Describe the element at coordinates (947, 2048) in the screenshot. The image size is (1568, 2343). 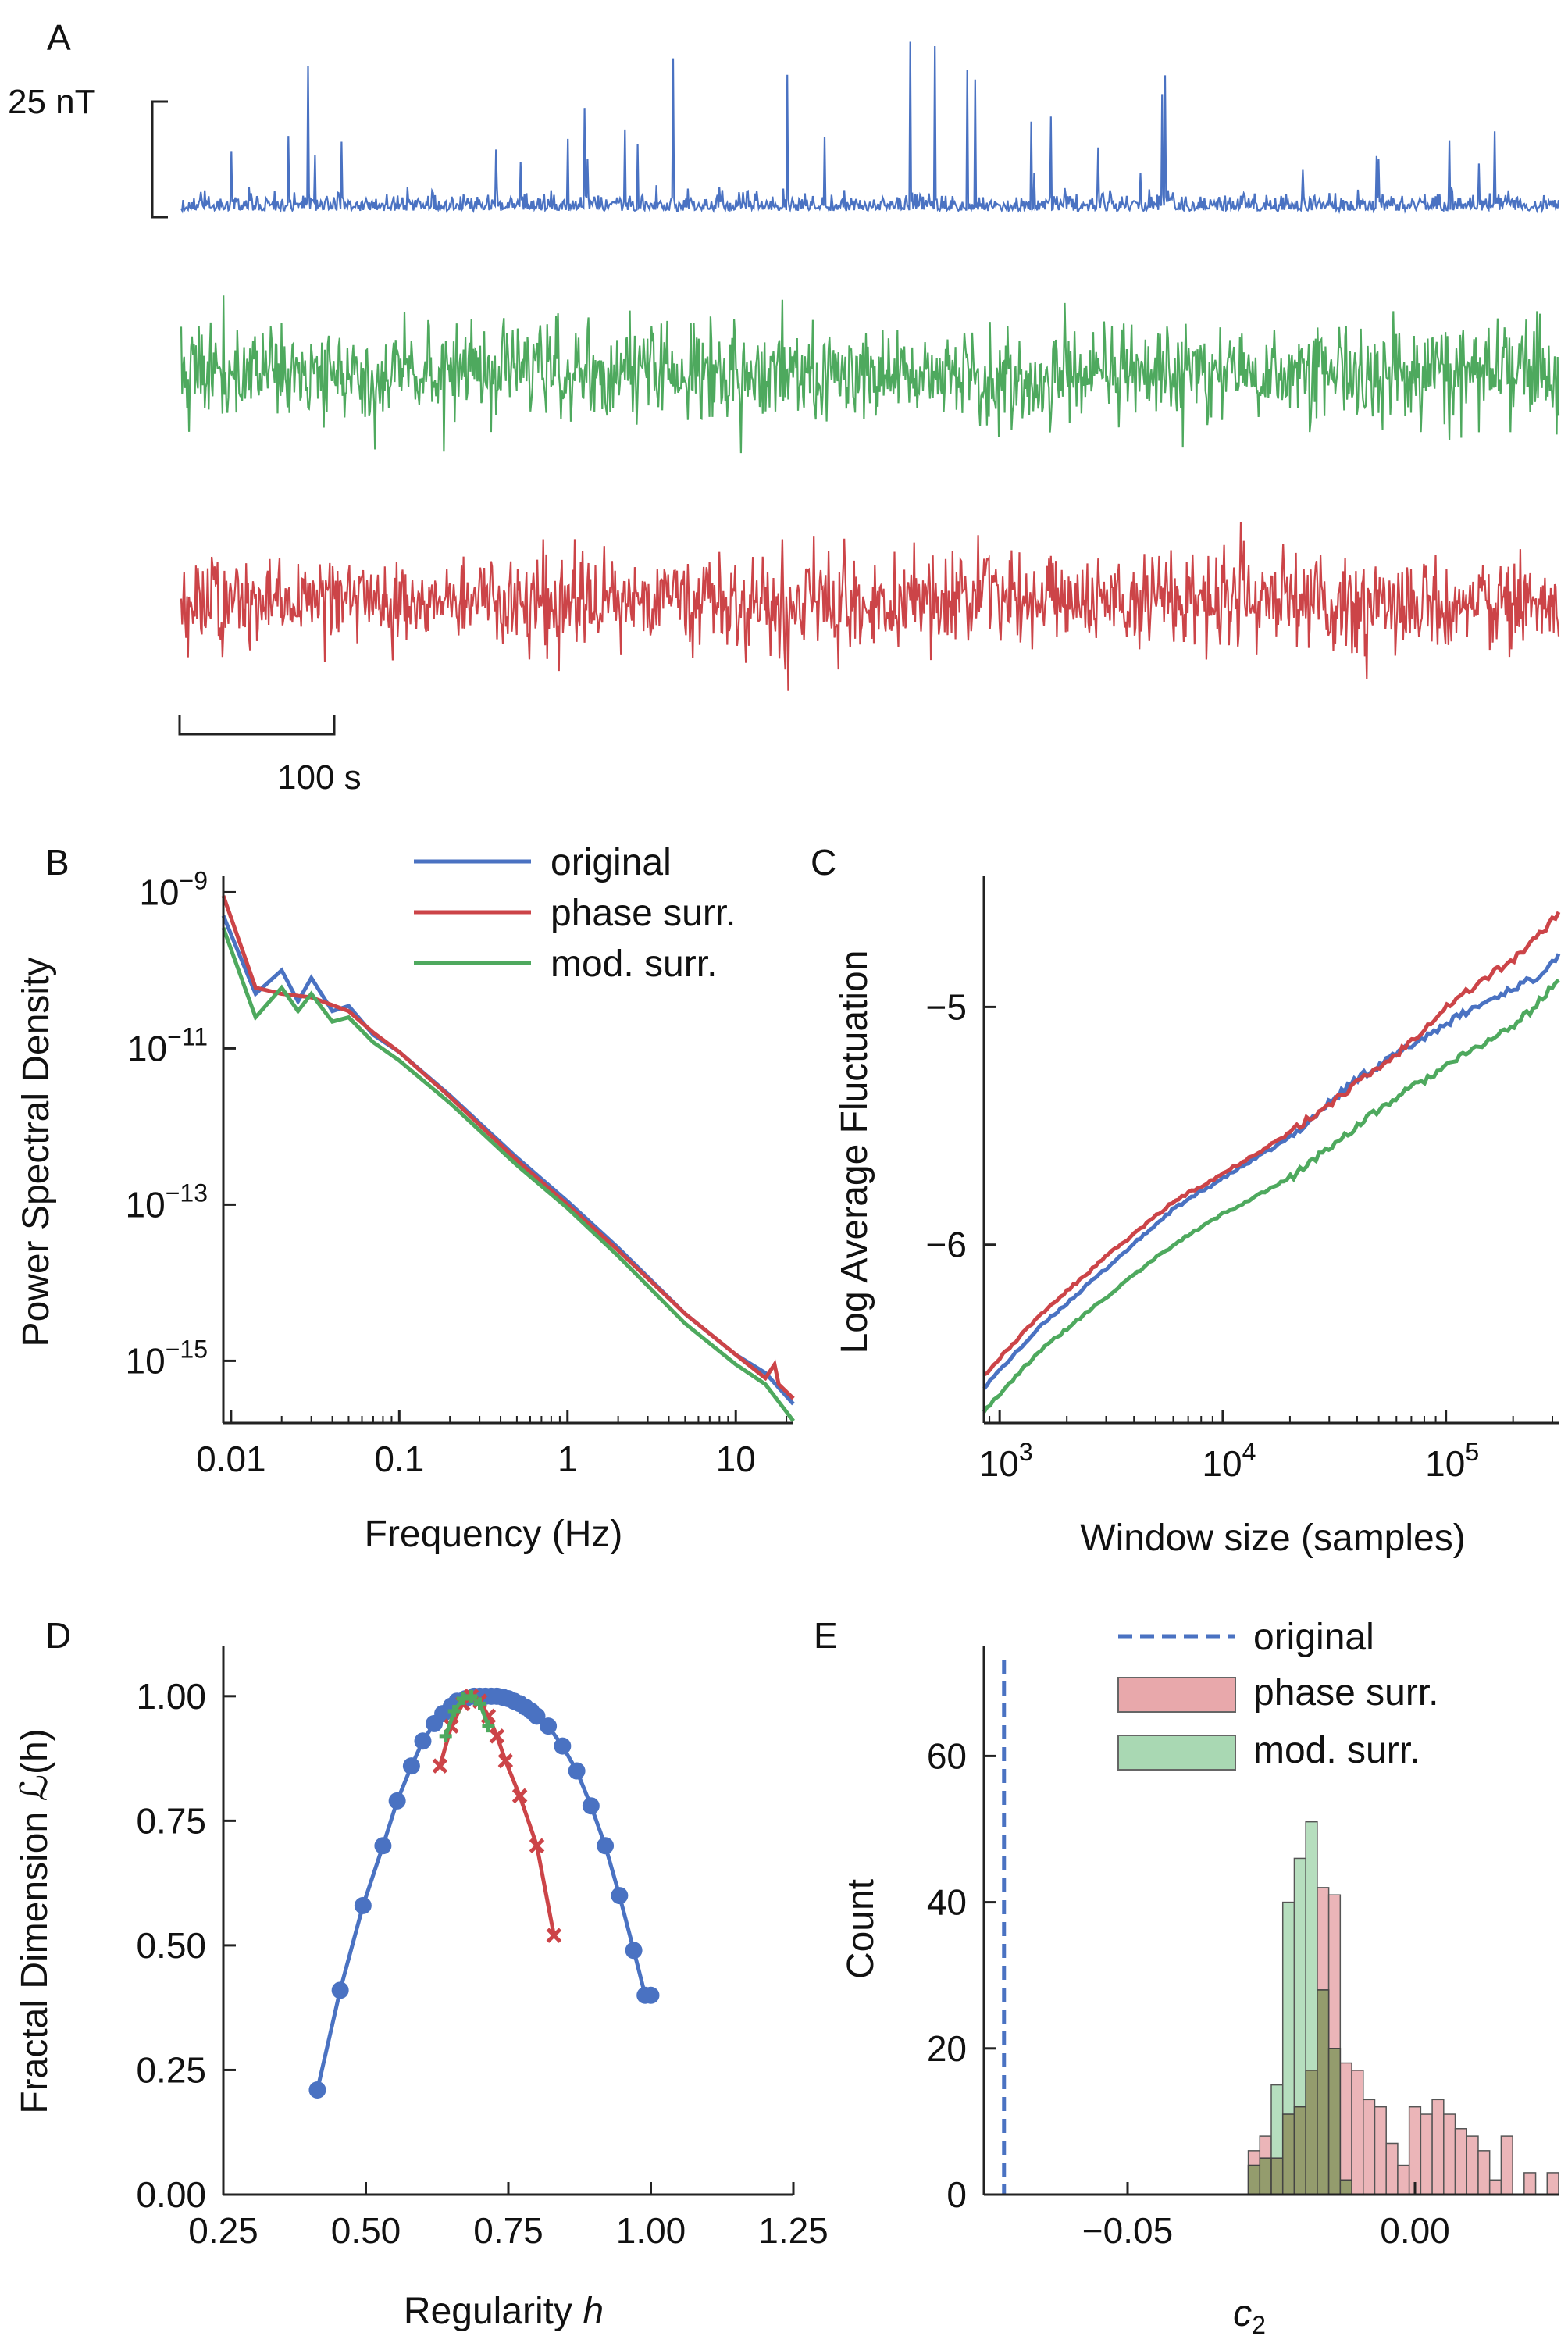
I see `histogram-ytick-label-1: 20` at that location.